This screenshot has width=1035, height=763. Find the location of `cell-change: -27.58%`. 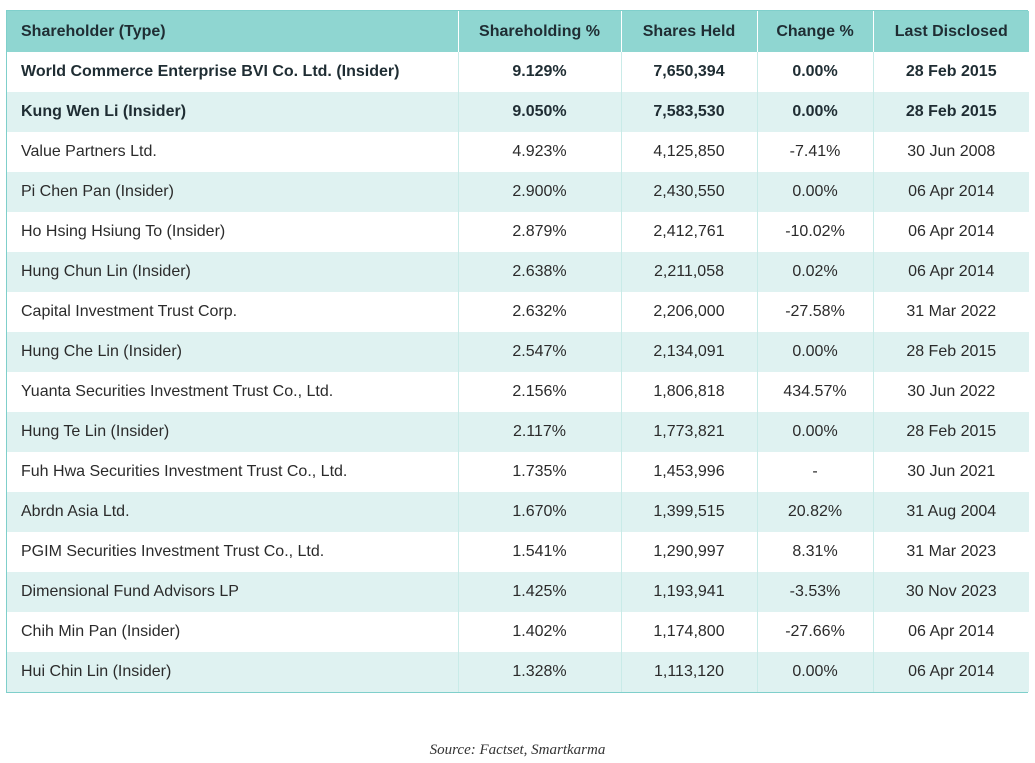

cell-change: -27.58% is located at coordinates (815, 312).